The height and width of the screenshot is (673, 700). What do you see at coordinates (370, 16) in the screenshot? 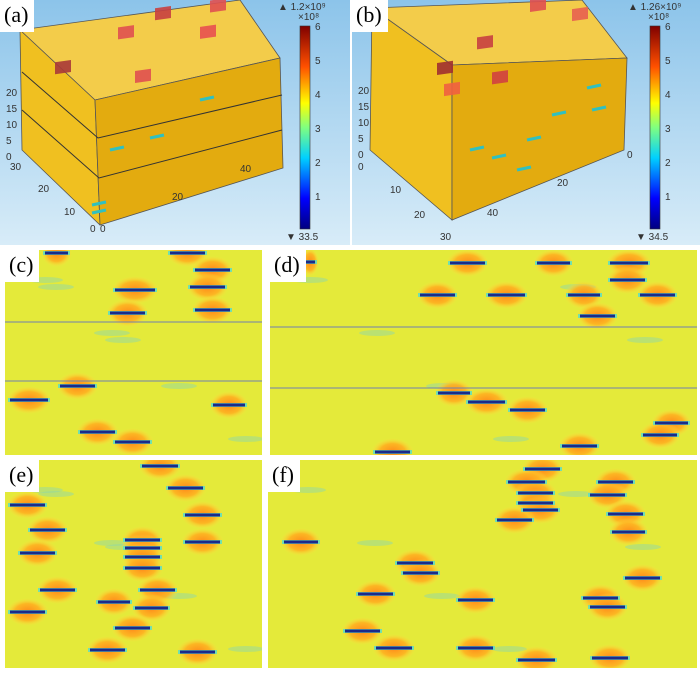
I see `panel-b-label: (b)` at bounding box center [370, 16].